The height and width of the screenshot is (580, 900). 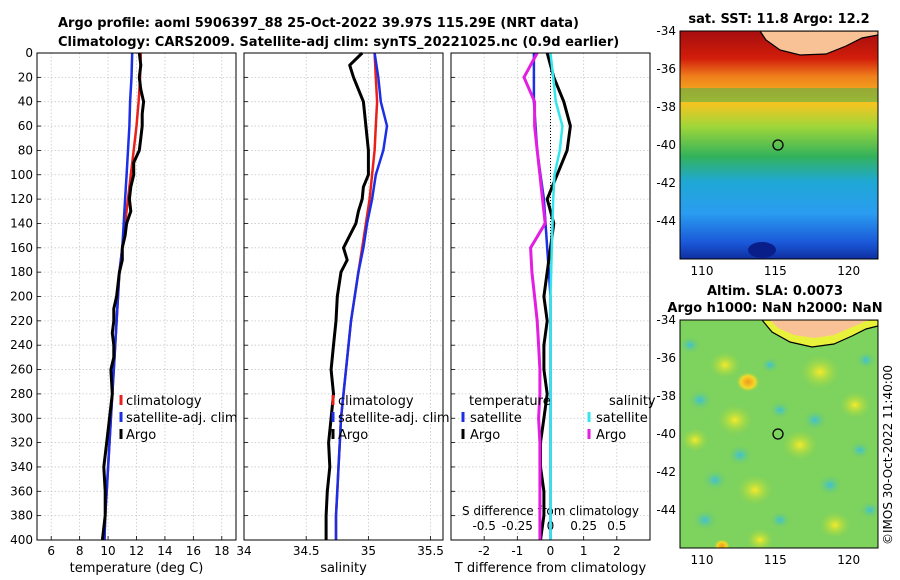 What do you see at coordinates (123, 296) in the screenshot?
I see `series-argo` at bounding box center [123, 296].